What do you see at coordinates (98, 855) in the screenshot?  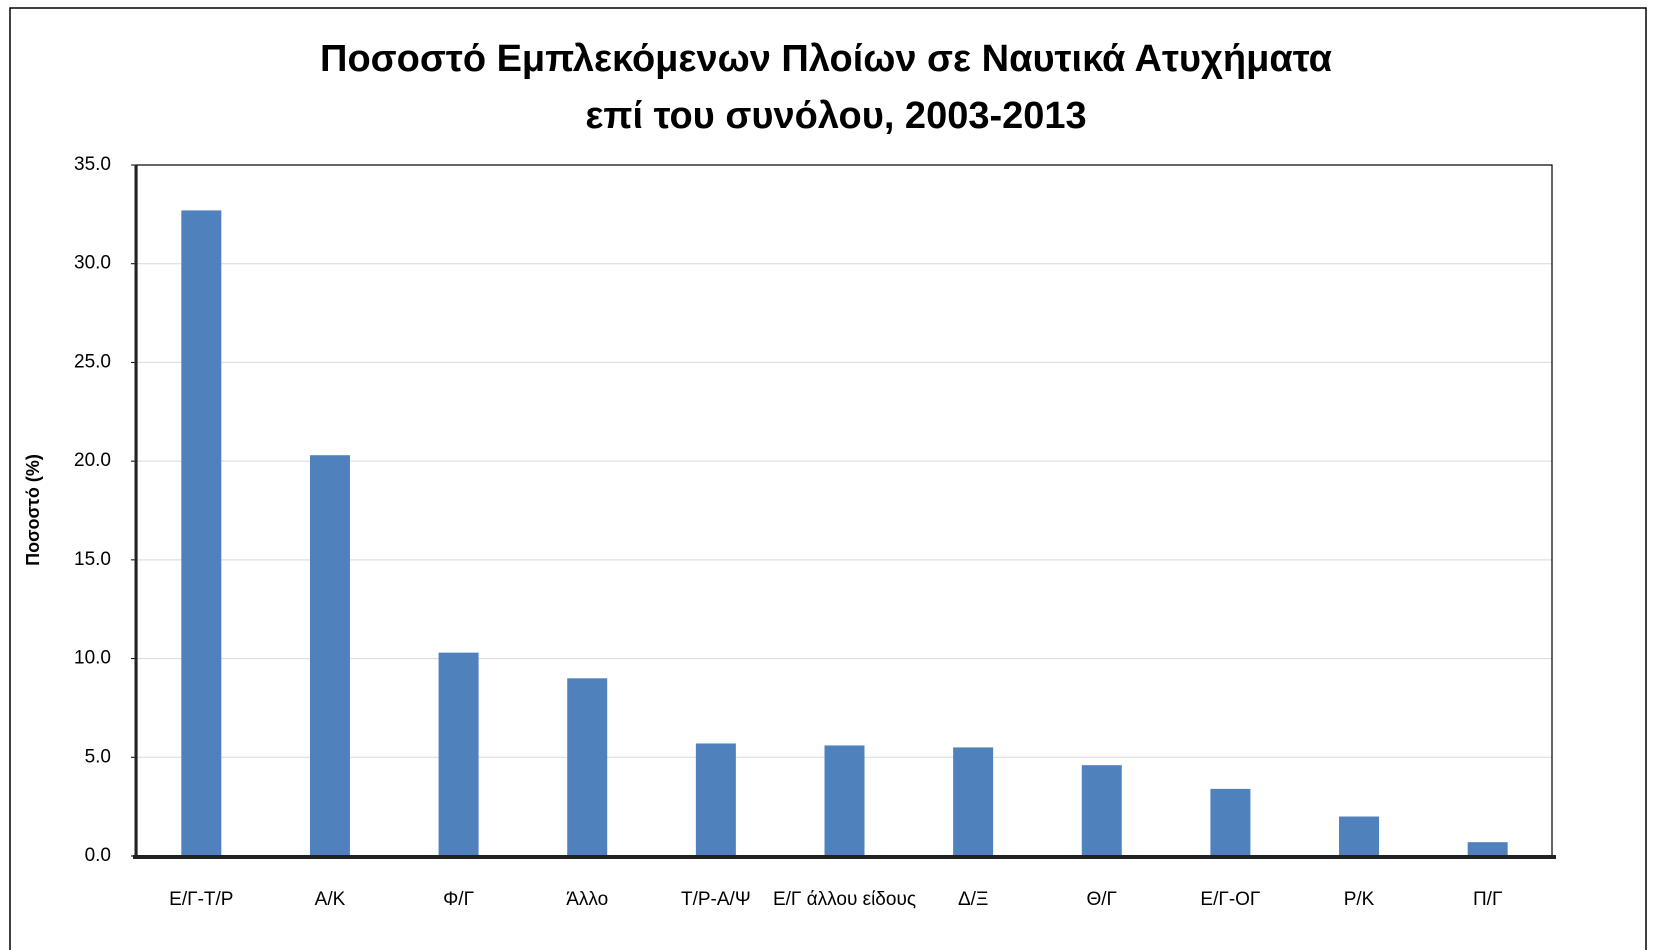 I see `y-tick-label: 0.0` at bounding box center [98, 855].